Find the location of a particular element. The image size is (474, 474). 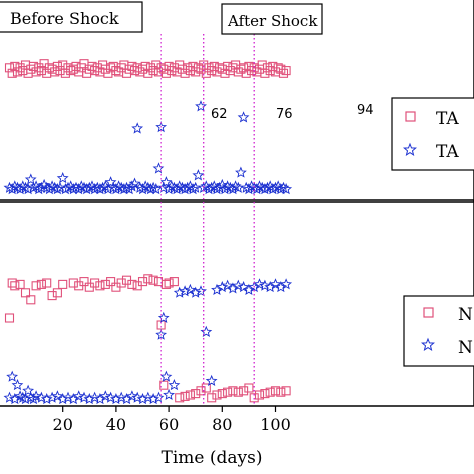

top-legend-label-1: TA is located at coordinates (447, 119).